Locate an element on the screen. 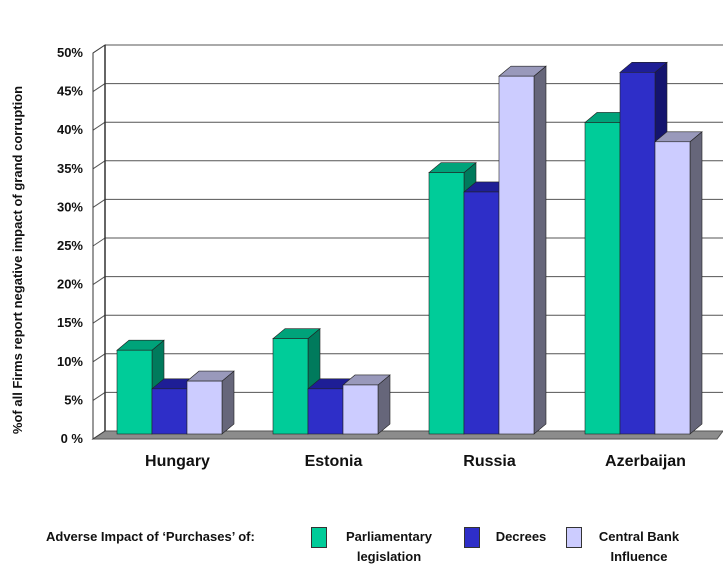 The height and width of the screenshot is (571, 723). y-tick-label: 10% is located at coordinates (70, 361).